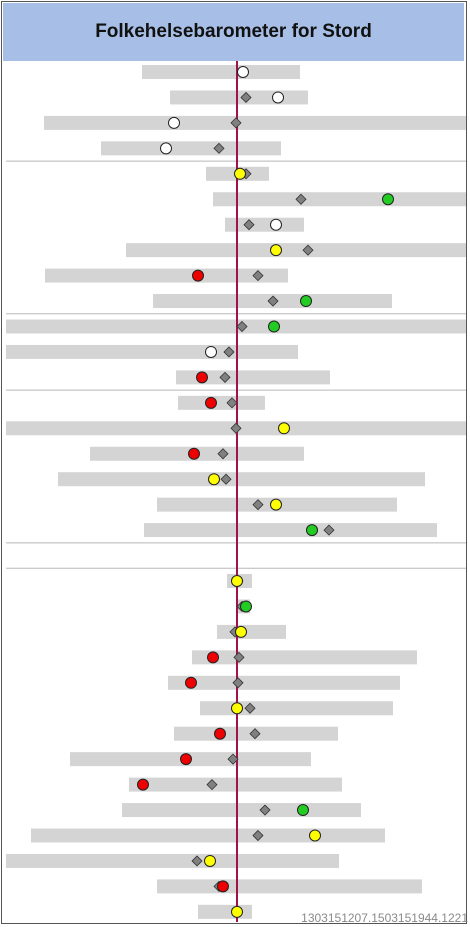 This screenshot has width=470, height=927. I want to click on footer-code: 1303151207.1503151944.1221, so click(384, 918).